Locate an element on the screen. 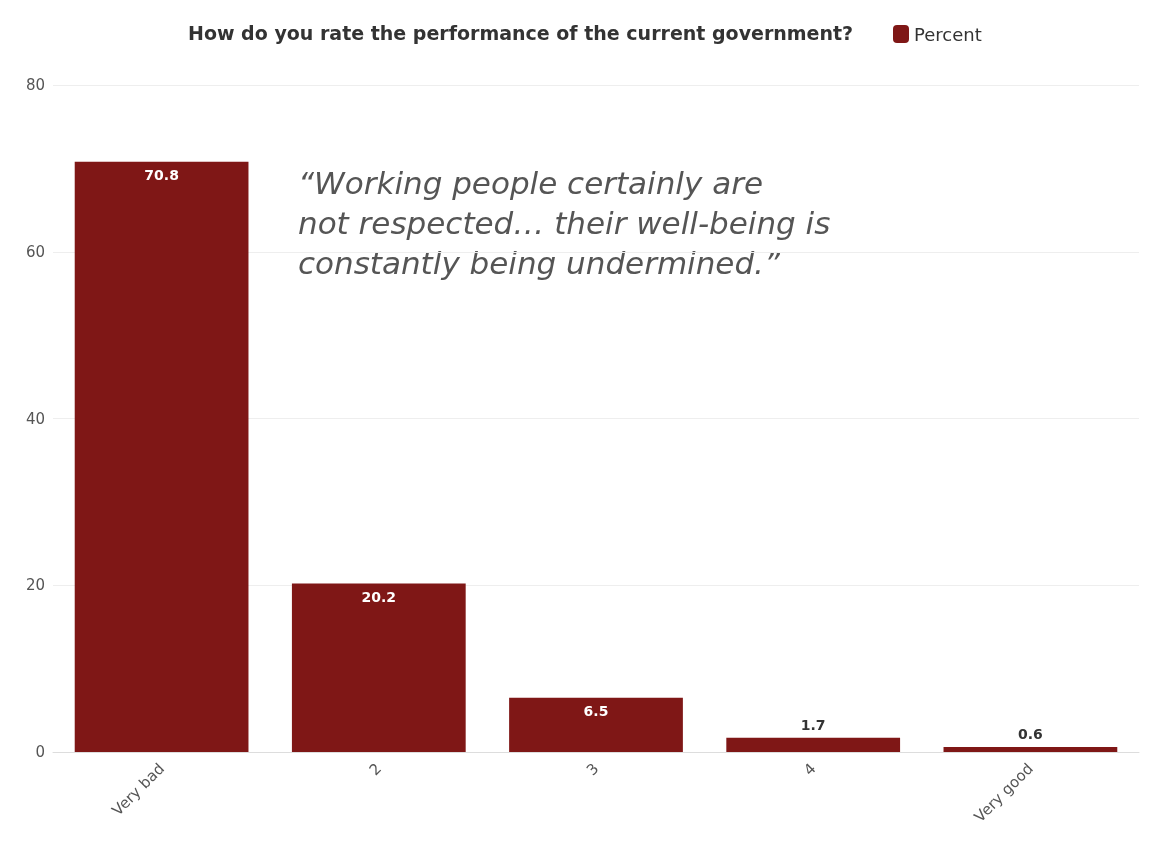  data-label: 6.5 is located at coordinates (596, 710).